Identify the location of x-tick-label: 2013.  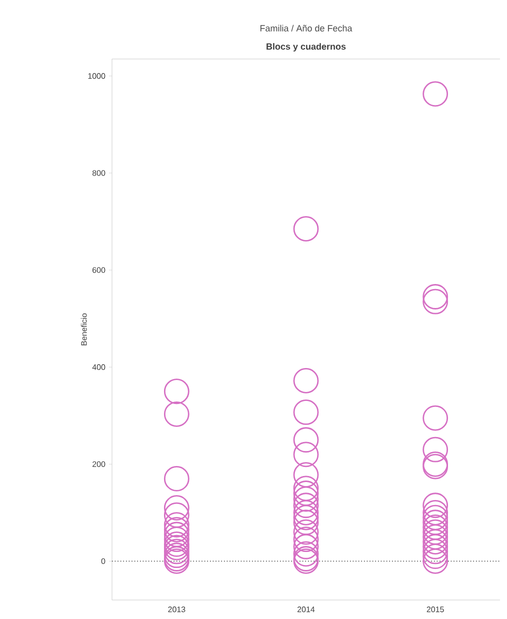
(177, 609).